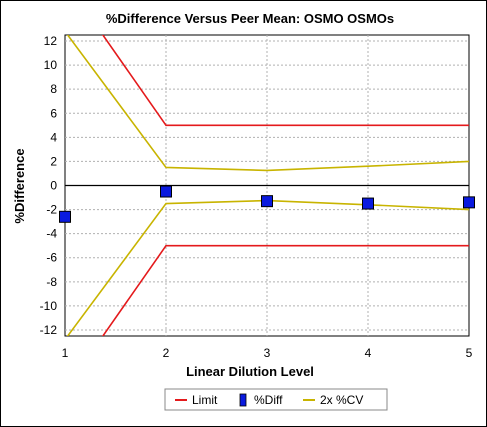 Image resolution: width=487 pixels, height=427 pixels. What do you see at coordinates (268, 400) in the screenshot?
I see `legend-label: %Diff` at bounding box center [268, 400].